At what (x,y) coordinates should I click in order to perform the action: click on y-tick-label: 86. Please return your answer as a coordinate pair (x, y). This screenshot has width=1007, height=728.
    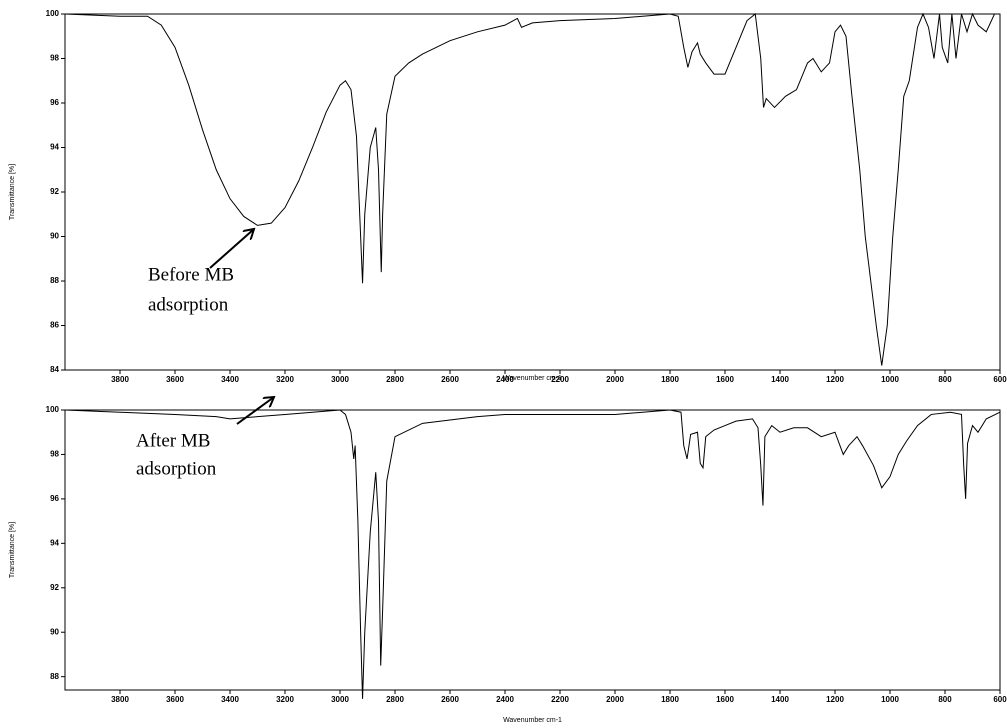
    Looking at the image, I should click on (54, 325).